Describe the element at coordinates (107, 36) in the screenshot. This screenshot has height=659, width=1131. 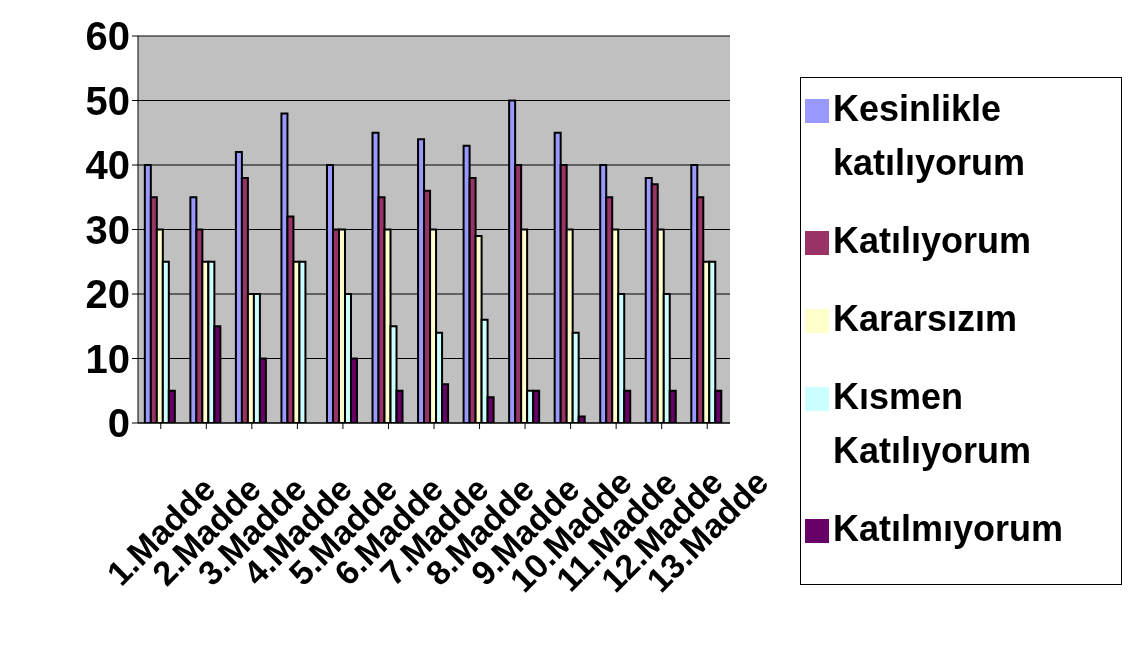
I see `y-tick-label: 60` at that location.